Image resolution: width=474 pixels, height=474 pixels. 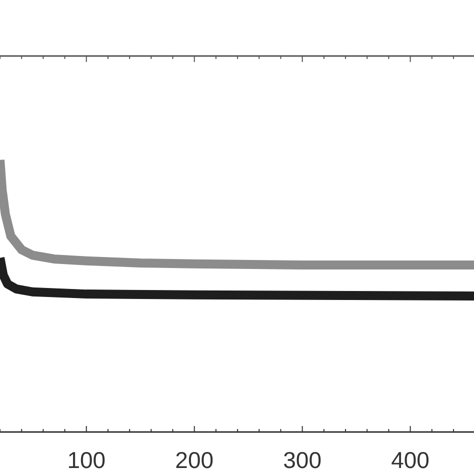 What do you see at coordinates (410, 460) in the screenshot?
I see `x-tick-label: 400` at bounding box center [410, 460].